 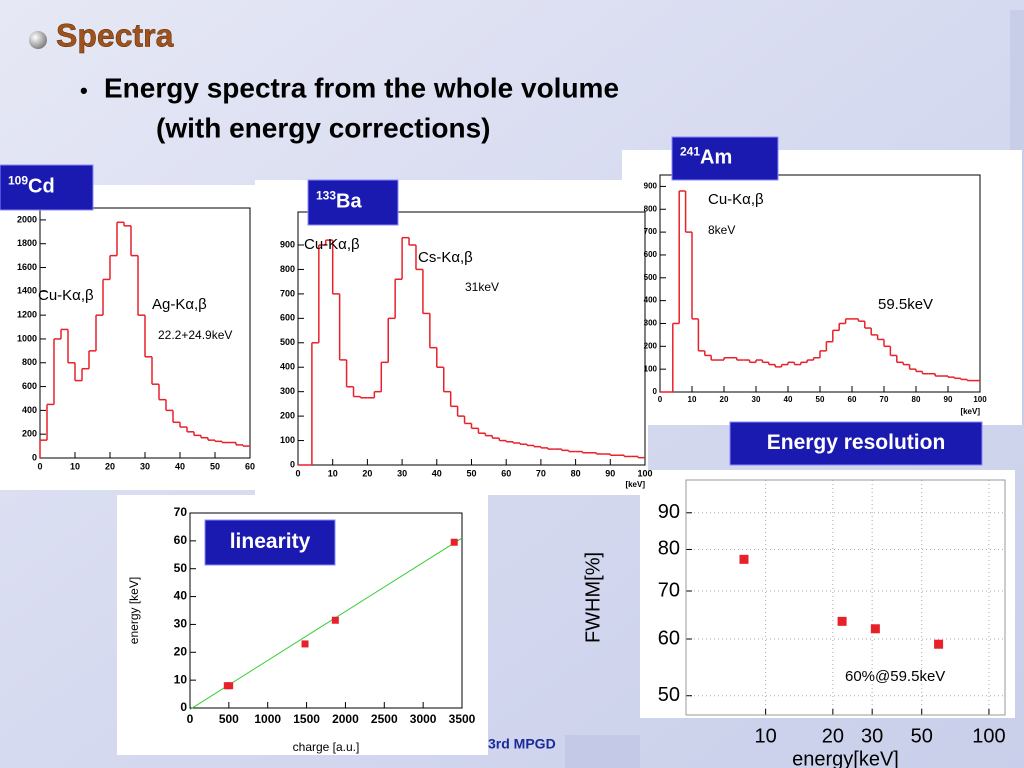 I want to click on y-tick-label: 2000, so click(x=27, y=219).